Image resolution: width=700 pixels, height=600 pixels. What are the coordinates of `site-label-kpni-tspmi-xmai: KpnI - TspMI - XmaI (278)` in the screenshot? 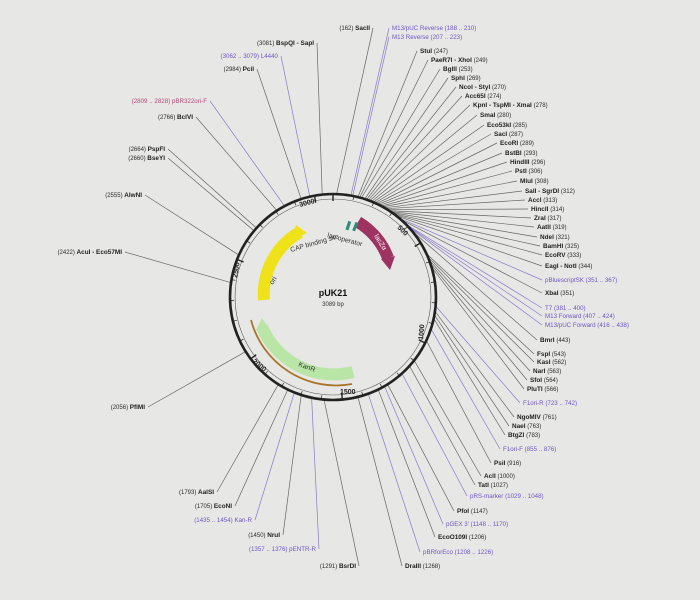 It's located at (510, 105).